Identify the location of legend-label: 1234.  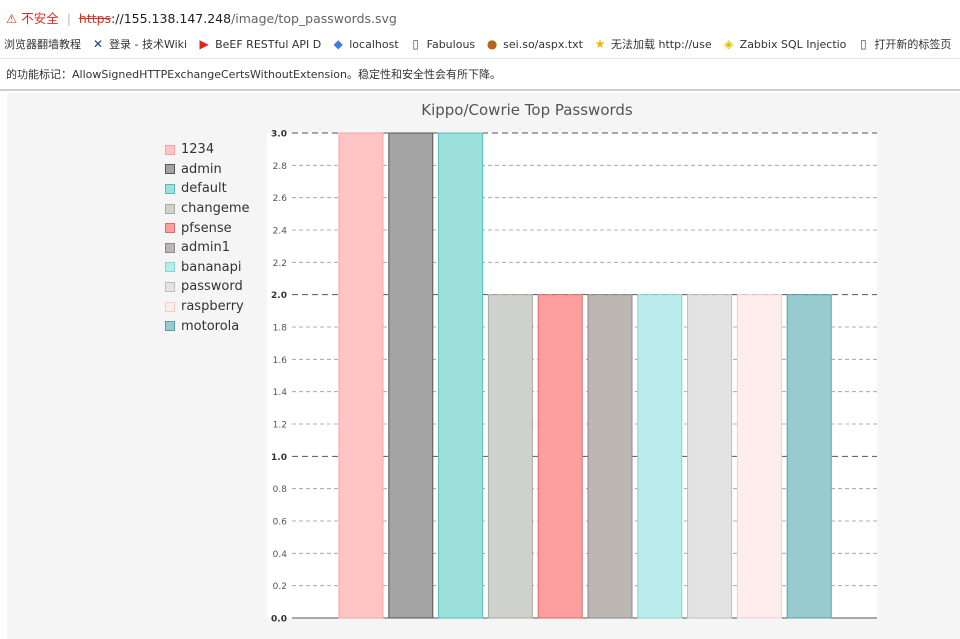
(198, 150).